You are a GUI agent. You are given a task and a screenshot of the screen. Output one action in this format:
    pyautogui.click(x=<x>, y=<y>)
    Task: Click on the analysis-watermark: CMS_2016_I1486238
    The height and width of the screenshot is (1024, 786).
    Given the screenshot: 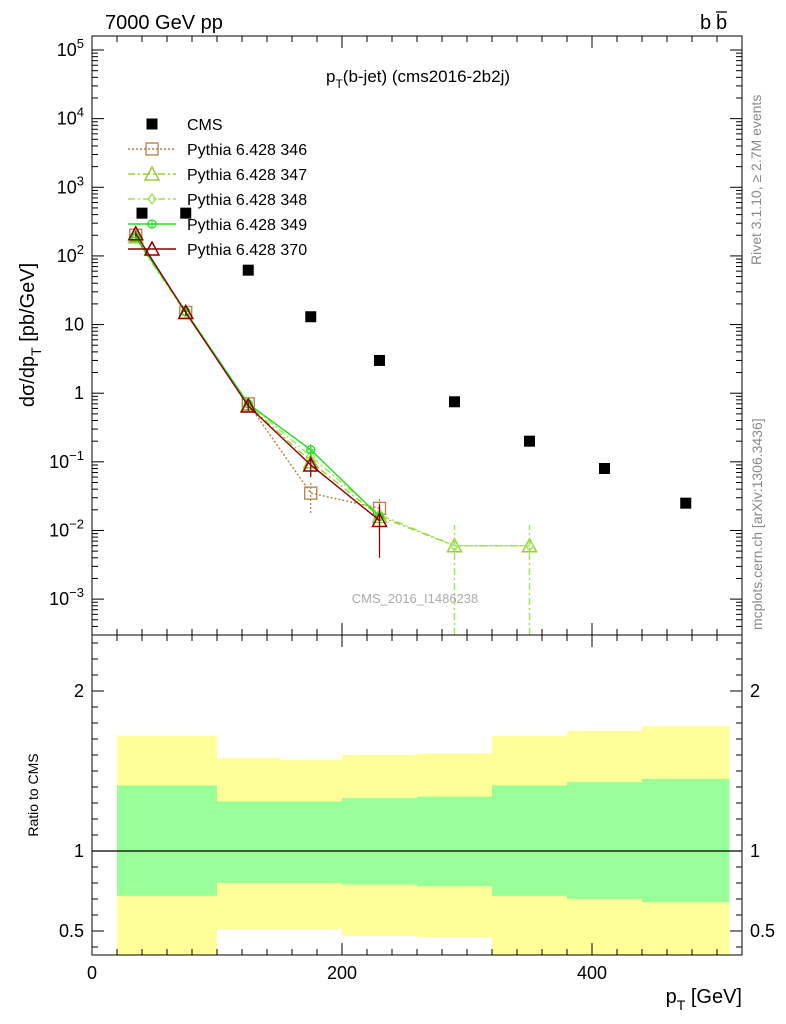 What is the action you would take?
    pyautogui.click(x=415, y=598)
    